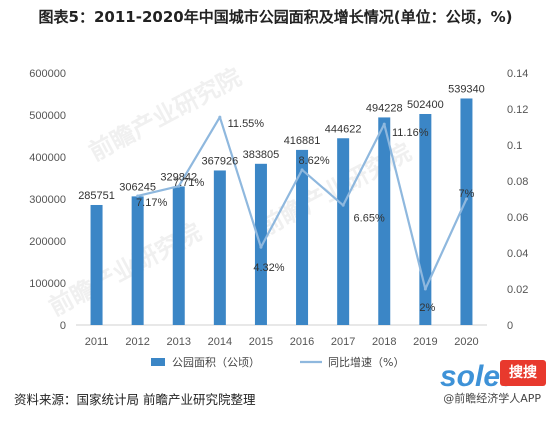 This screenshot has width=551, height=422. I want to click on y-right-tick-label: 0.04, so click(517, 254).